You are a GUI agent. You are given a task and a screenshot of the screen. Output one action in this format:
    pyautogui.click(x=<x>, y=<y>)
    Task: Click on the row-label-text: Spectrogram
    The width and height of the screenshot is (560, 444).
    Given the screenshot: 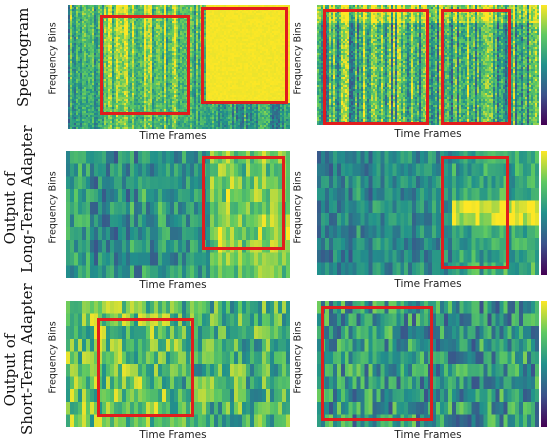 What is the action you would take?
    pyautogui.click(x=23, y=57)
    